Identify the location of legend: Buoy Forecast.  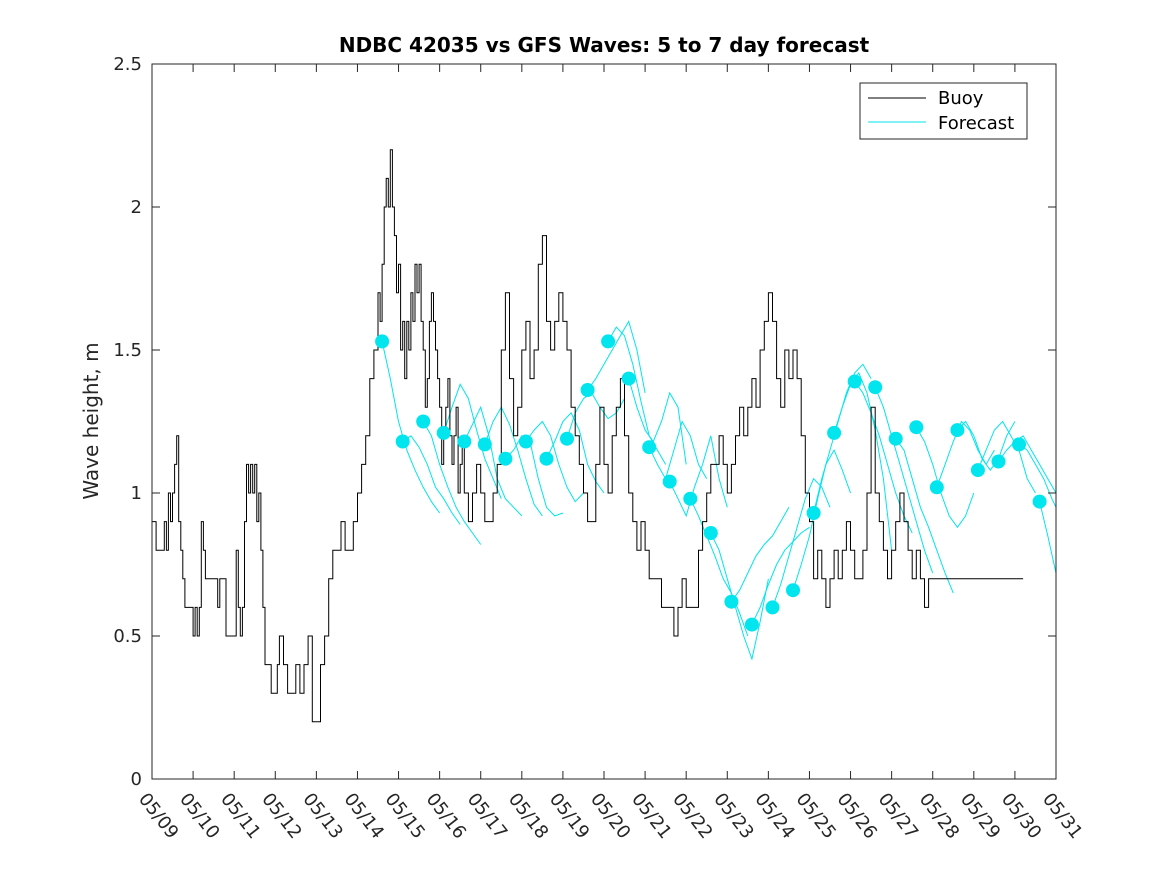
(943, 111).